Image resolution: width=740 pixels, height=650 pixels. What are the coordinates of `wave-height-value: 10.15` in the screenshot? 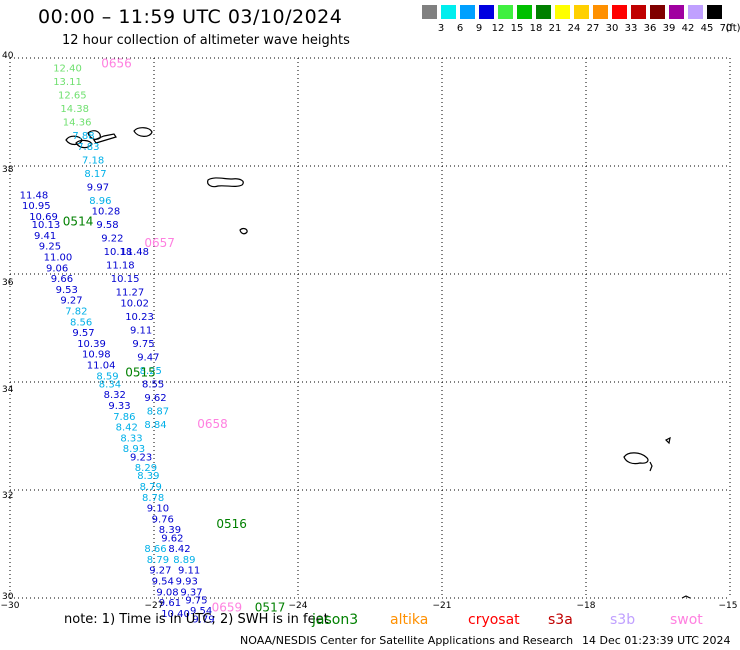 It's located at (125, 279).